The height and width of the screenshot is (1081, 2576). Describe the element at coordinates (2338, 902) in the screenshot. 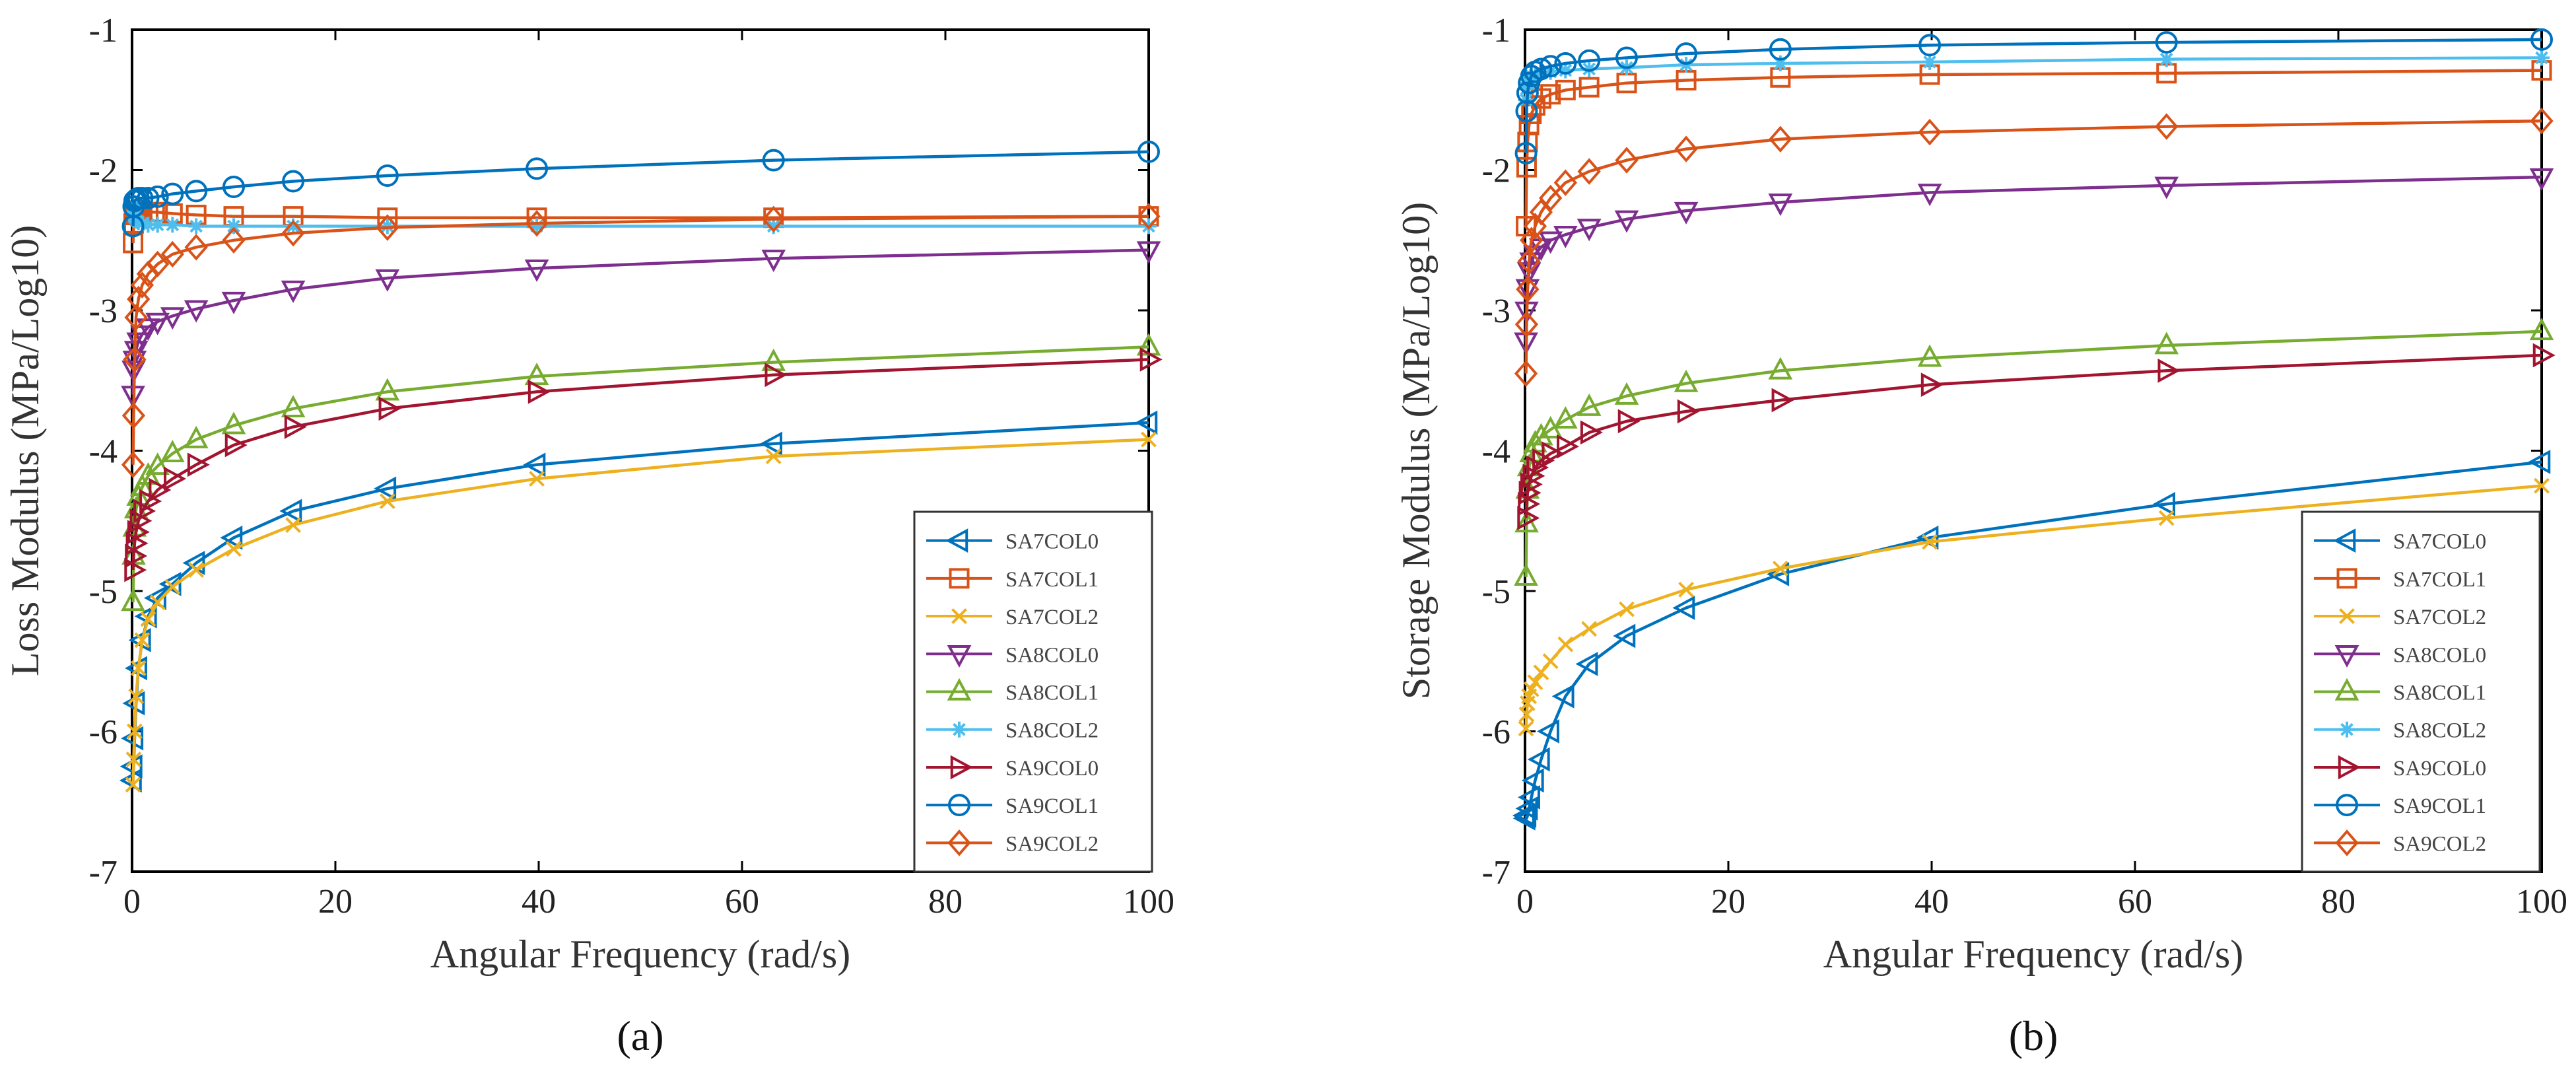

I see `x-tick-label: 80` at that location.